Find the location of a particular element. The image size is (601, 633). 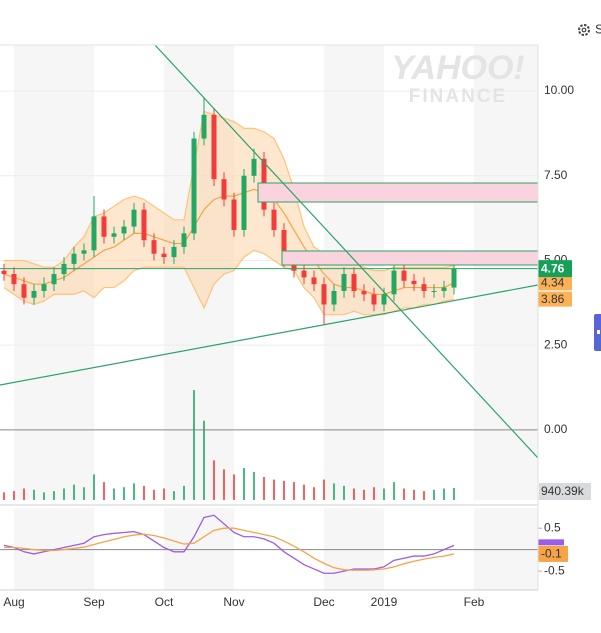

y-tick-label: 7.50 is located at coordinates (556, 175).